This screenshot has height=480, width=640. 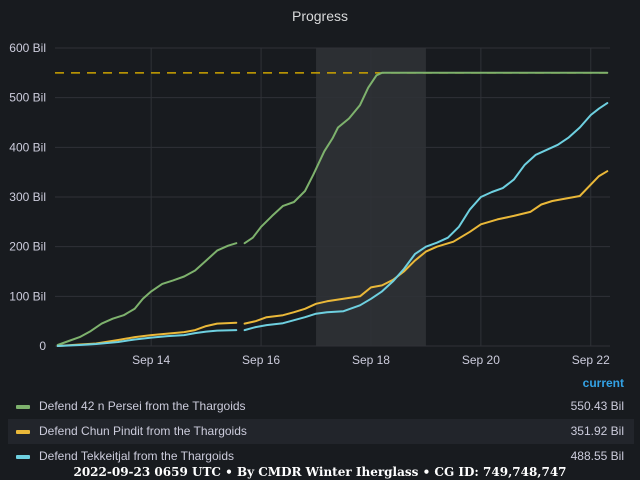 I want to click on legend-value: 351.92 Bil, so click(x=597, y=431).